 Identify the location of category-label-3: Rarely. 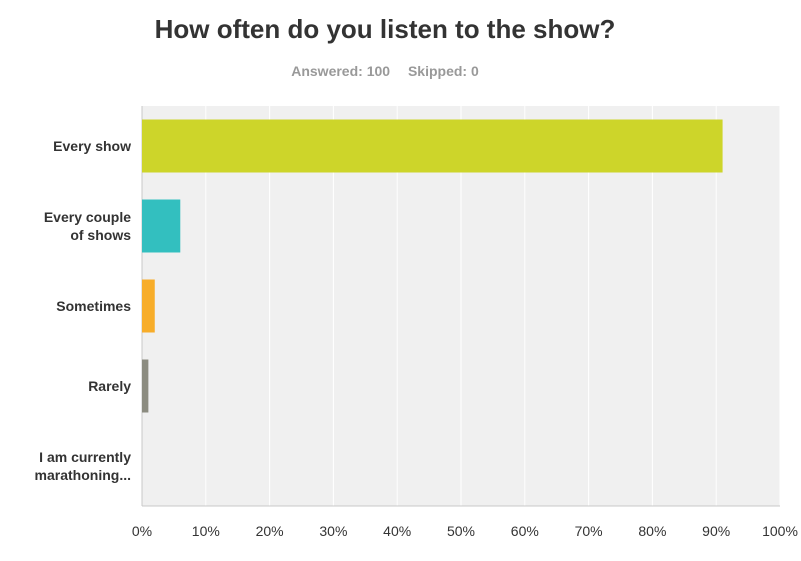
(109, 386).